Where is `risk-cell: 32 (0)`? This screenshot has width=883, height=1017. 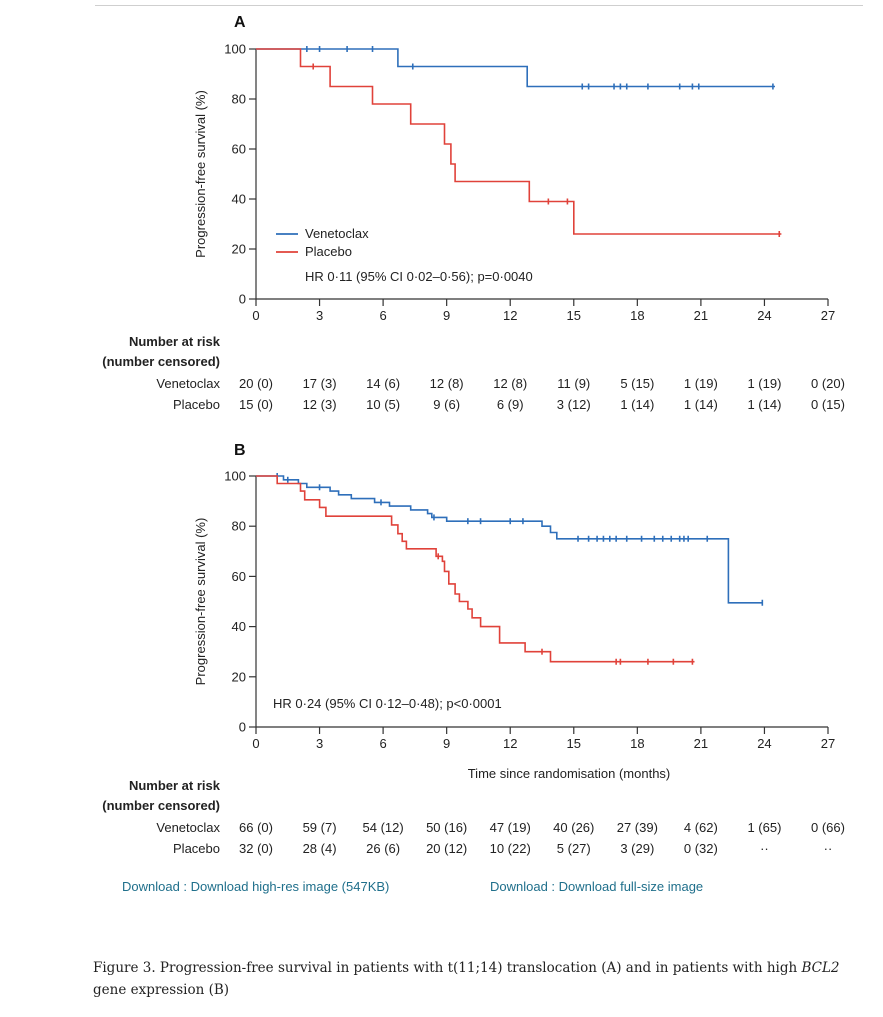 risk-cell: 32 (0) is located at coordinates (256, 848).